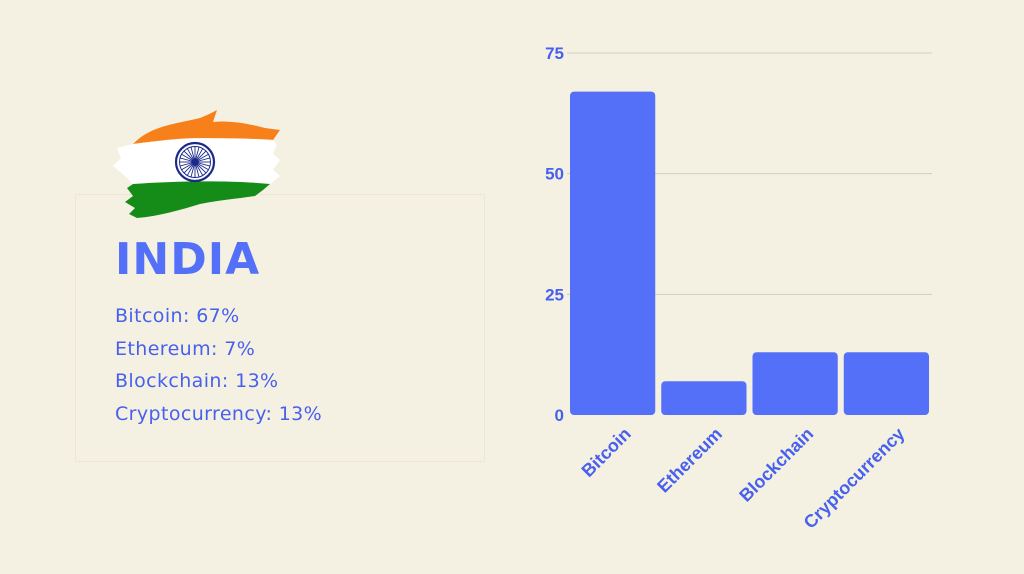 This screenshot has width=1024, height=574. What do you see at coordinates (795, 383) in the screenshot?
I see `bar-blockchain` at bounding box center [795, 383].